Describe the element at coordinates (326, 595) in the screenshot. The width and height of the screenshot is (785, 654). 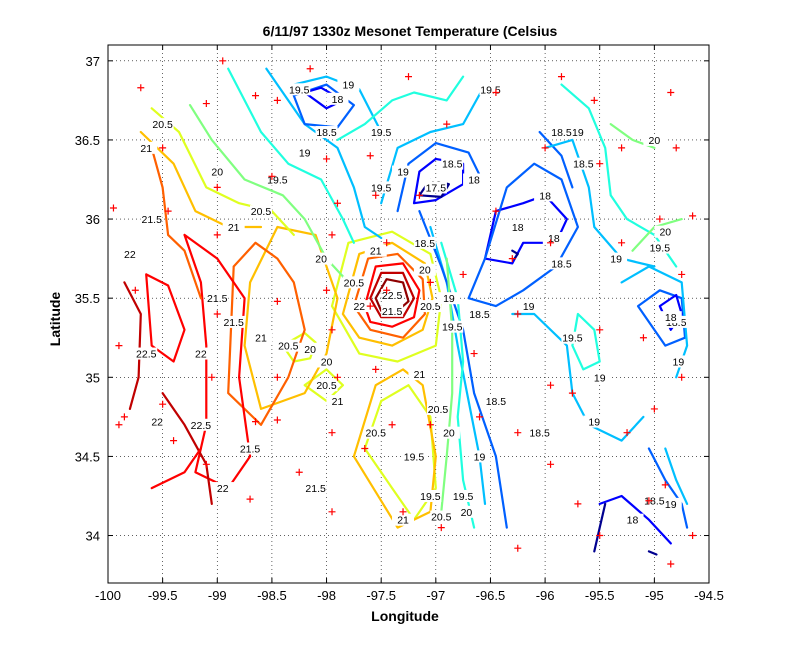
I see `x-tick-label: -98` at that location.